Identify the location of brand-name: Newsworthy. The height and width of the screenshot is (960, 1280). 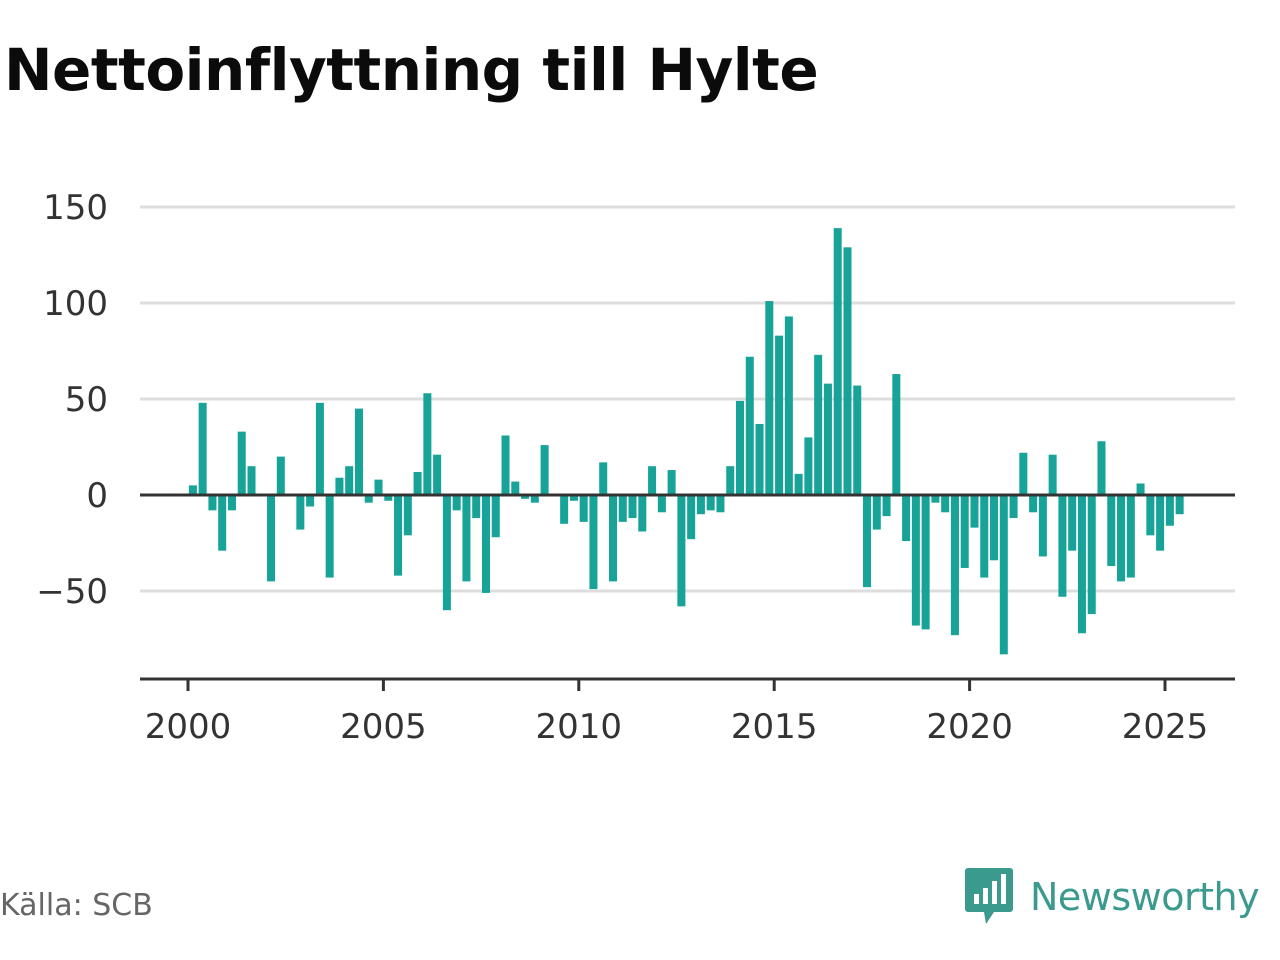
(1145, 897).